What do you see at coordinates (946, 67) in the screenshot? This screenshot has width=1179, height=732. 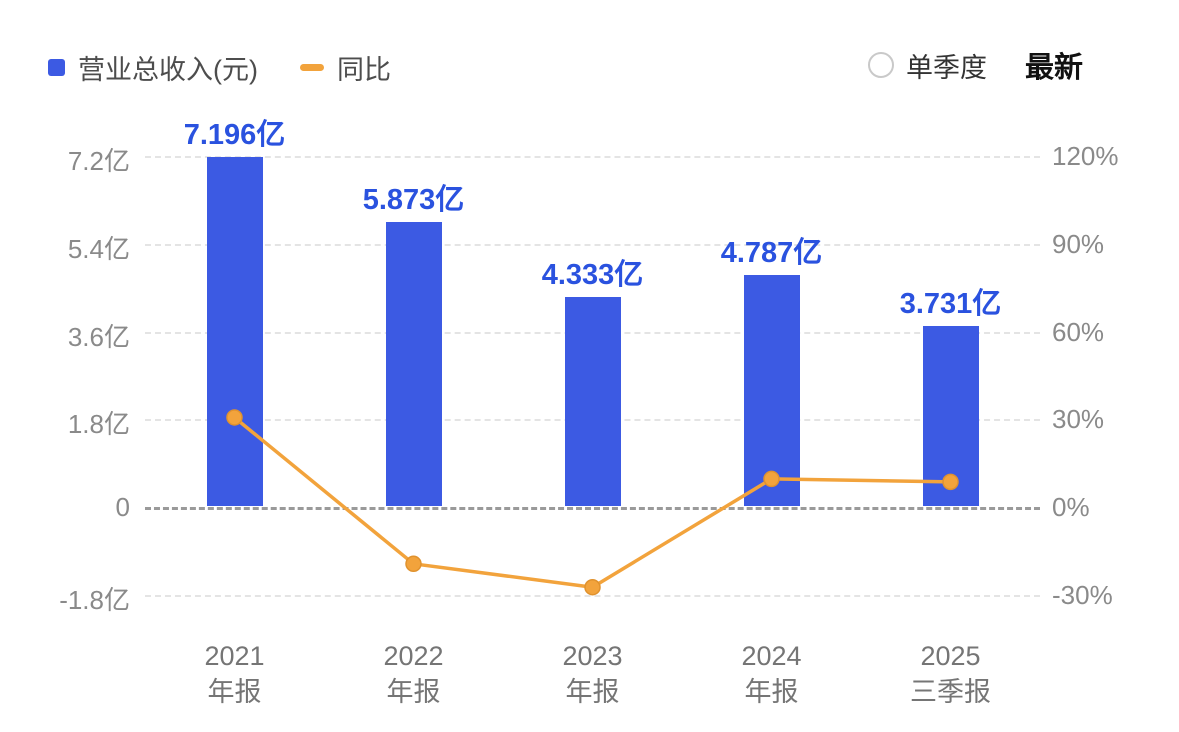 I see `single-quarter-label: 单季度` at bounding box center [946, 67].